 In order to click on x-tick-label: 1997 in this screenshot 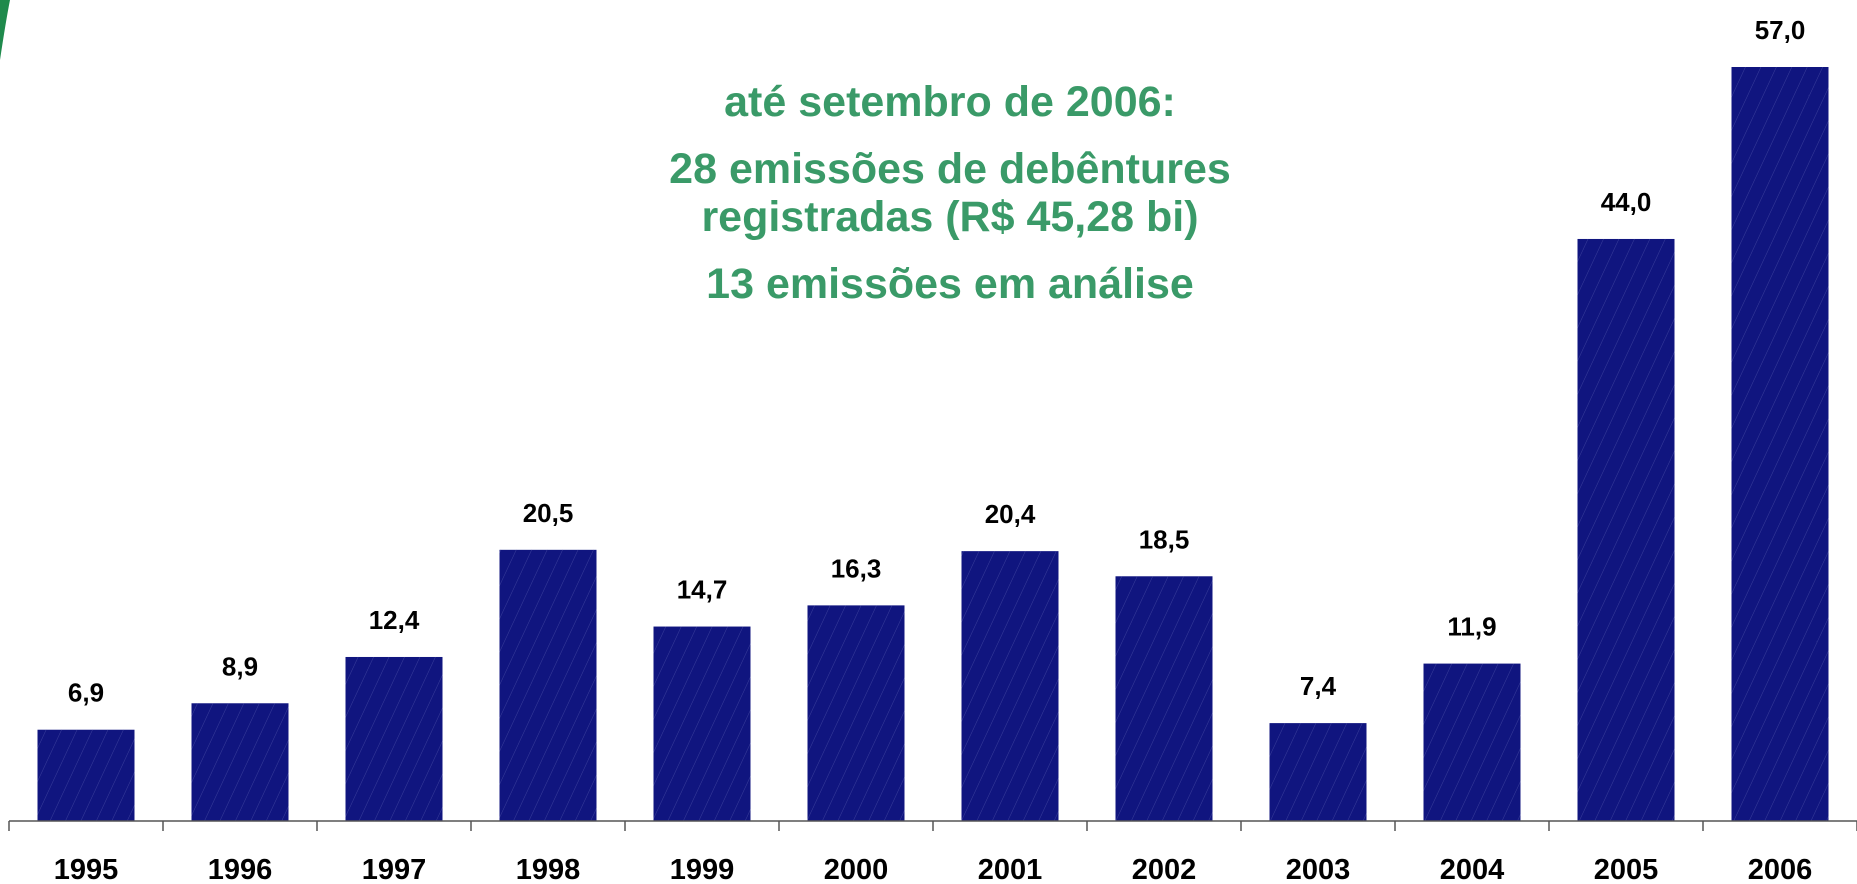, I will do `click(394, 869)`.